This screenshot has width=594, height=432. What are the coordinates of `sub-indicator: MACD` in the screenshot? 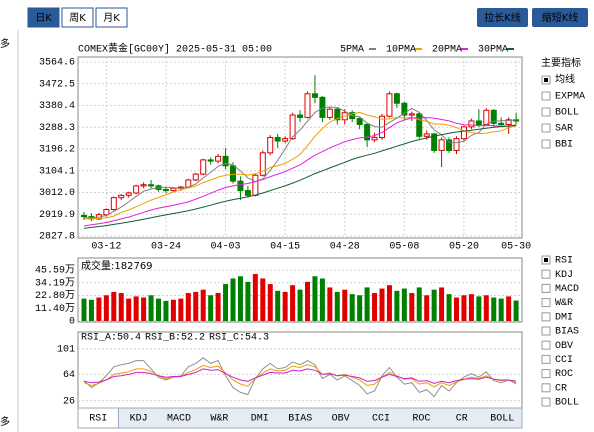 It's located at (567, 289).